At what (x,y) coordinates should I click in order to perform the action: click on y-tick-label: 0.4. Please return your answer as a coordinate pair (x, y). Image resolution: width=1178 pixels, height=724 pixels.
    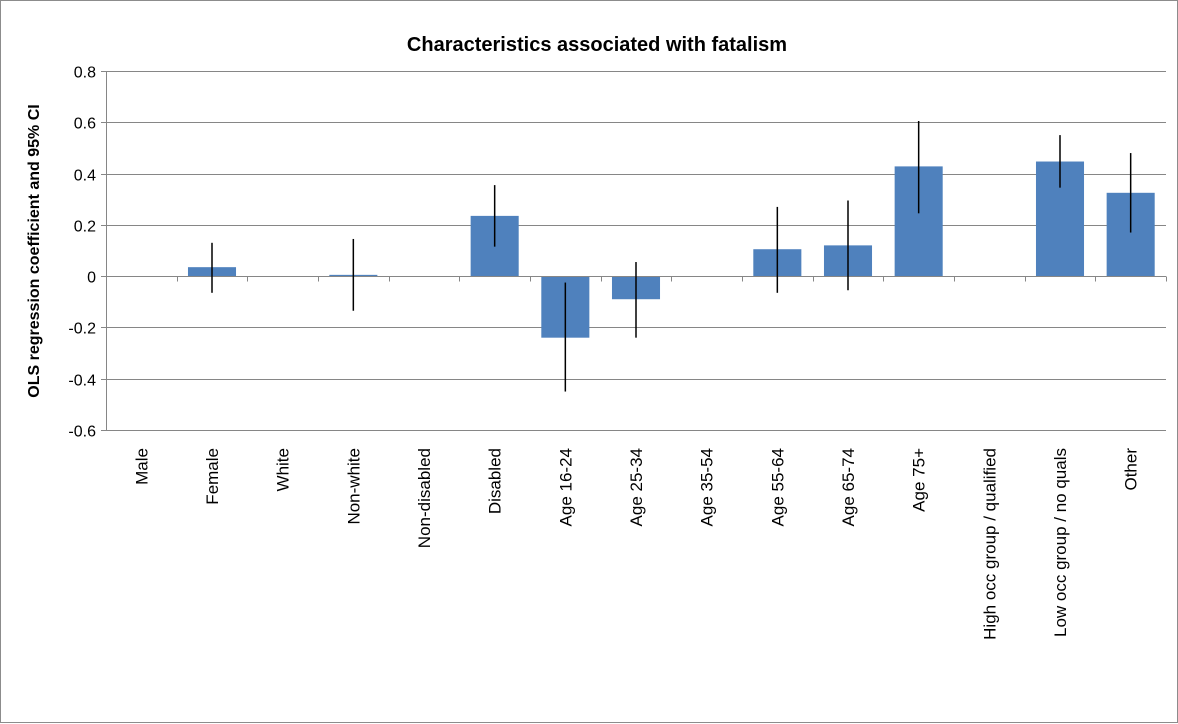
    Looking at the image, I should click on (85, 176).